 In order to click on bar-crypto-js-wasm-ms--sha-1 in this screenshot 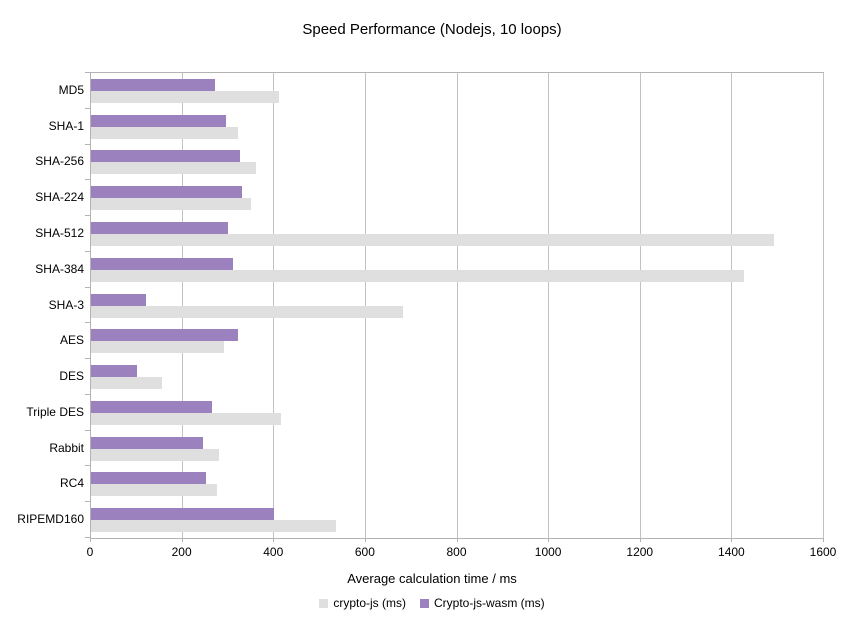, I will do `click(159, 120)`.